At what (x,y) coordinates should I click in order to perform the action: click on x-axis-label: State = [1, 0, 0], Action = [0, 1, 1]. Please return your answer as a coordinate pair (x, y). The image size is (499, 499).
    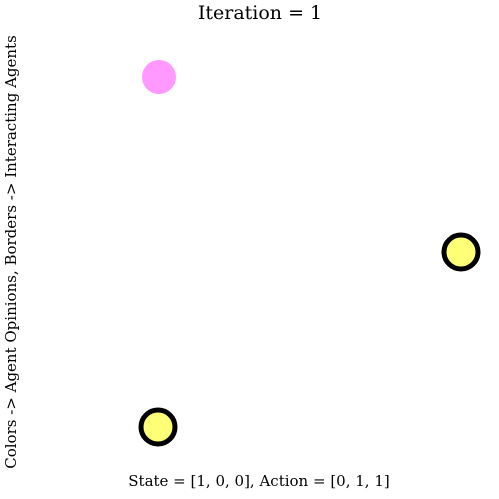
    Looking at the image, I should click on (258, 481).